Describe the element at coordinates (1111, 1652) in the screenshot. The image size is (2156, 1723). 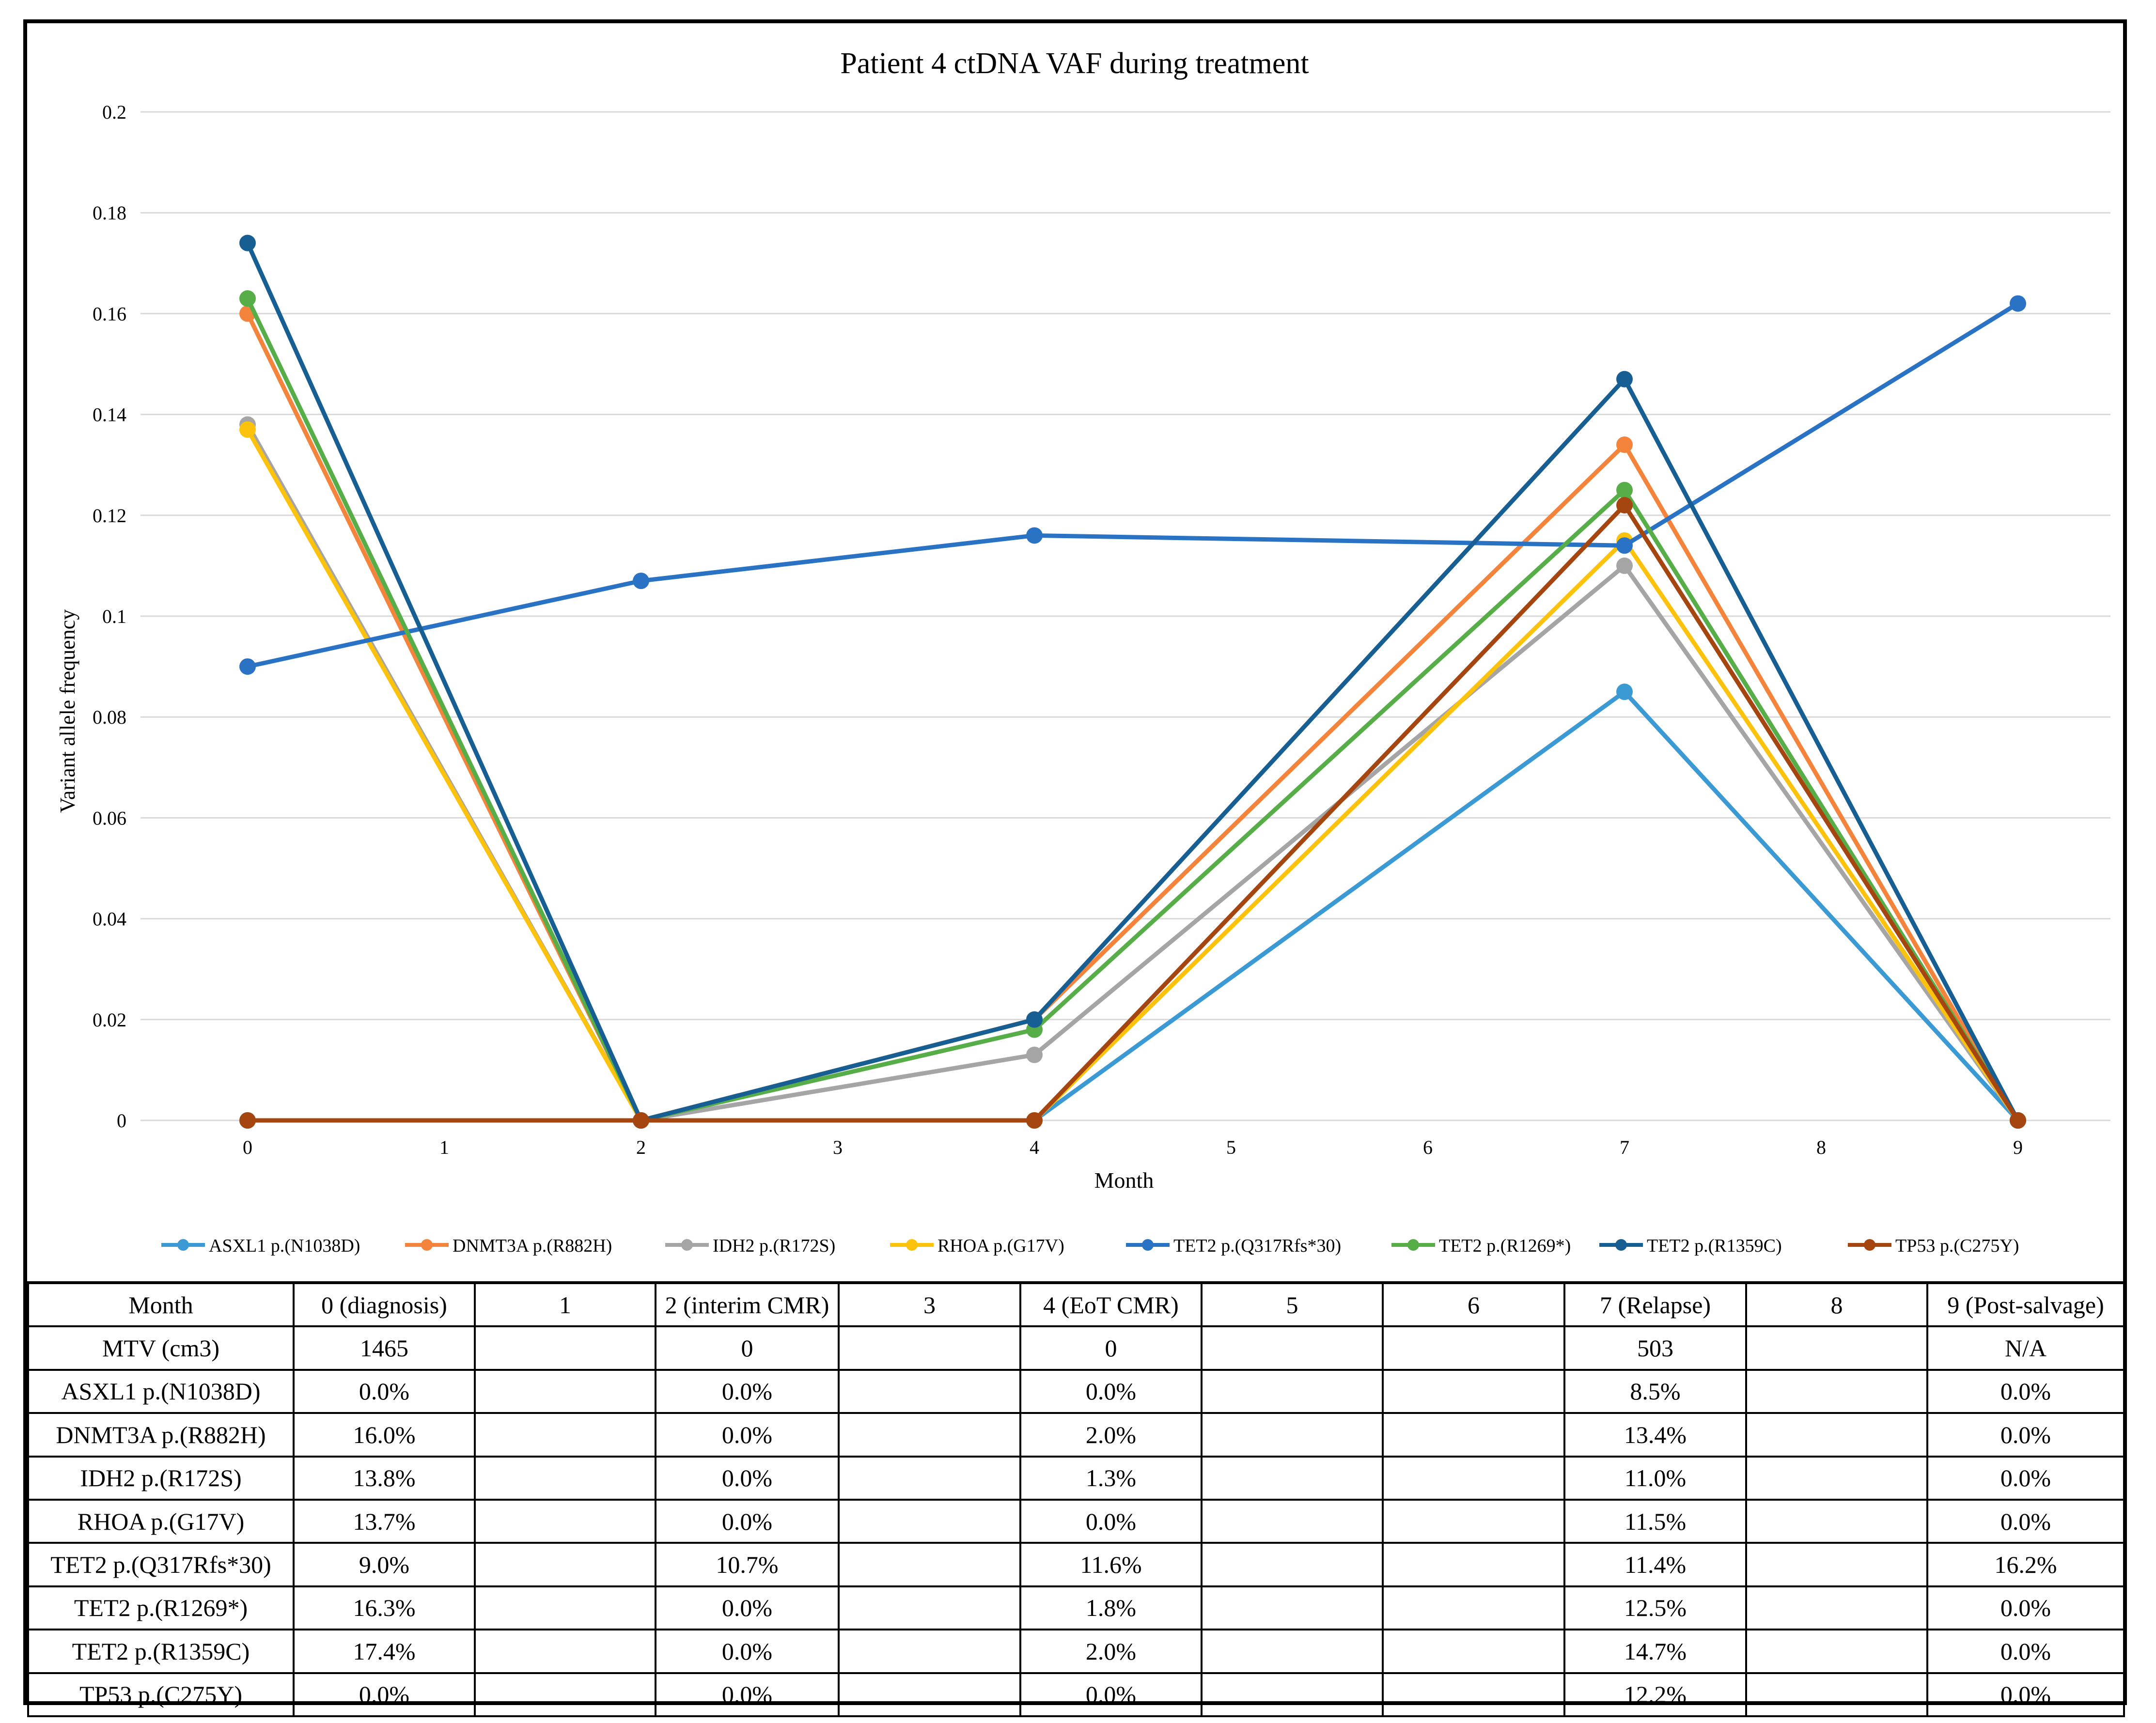
I see `table-cell: 2.0%` at that location.